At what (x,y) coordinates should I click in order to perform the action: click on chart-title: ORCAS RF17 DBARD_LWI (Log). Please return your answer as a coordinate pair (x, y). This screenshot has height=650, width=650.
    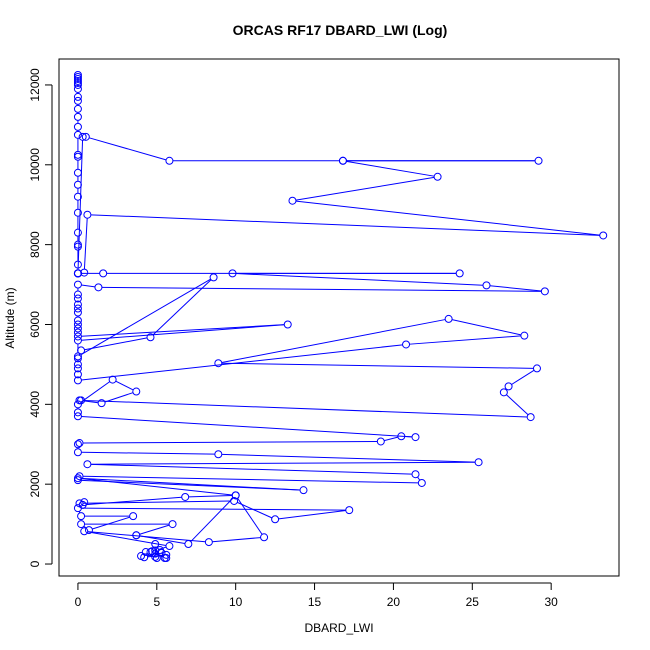
    Looking at the image, I should click on (340, 30).